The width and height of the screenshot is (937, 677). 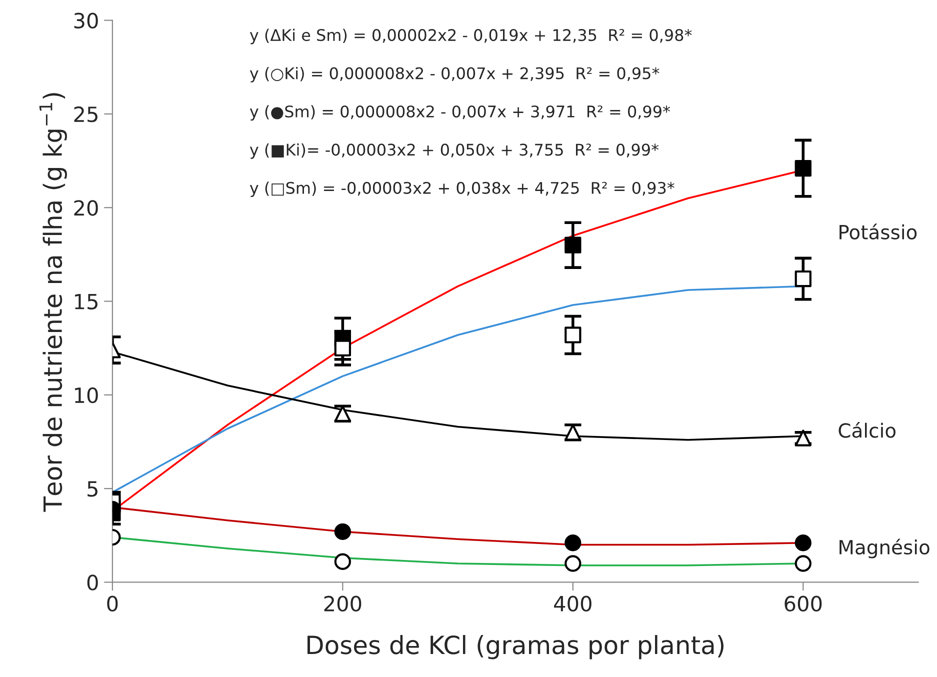 I want to click on y-tick-label: 5, so click(x=93, y=489).